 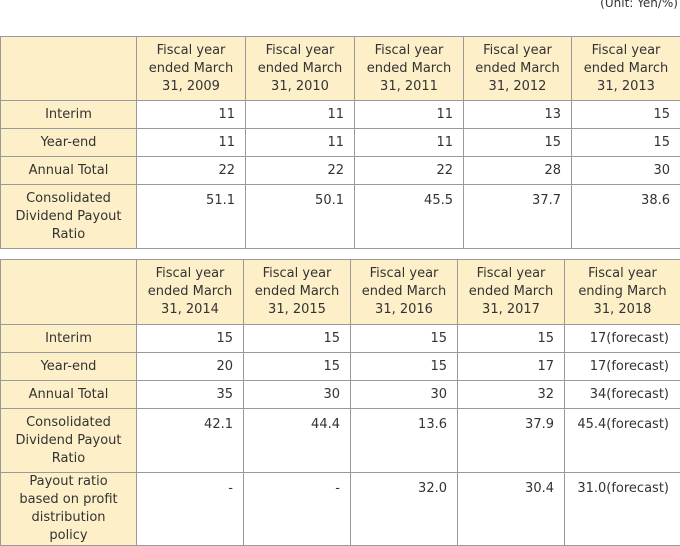 What do you see at coordinates (518, 217) in the screenshot?
I see `cell-value: 37.7` at bounding box center [518, 217].